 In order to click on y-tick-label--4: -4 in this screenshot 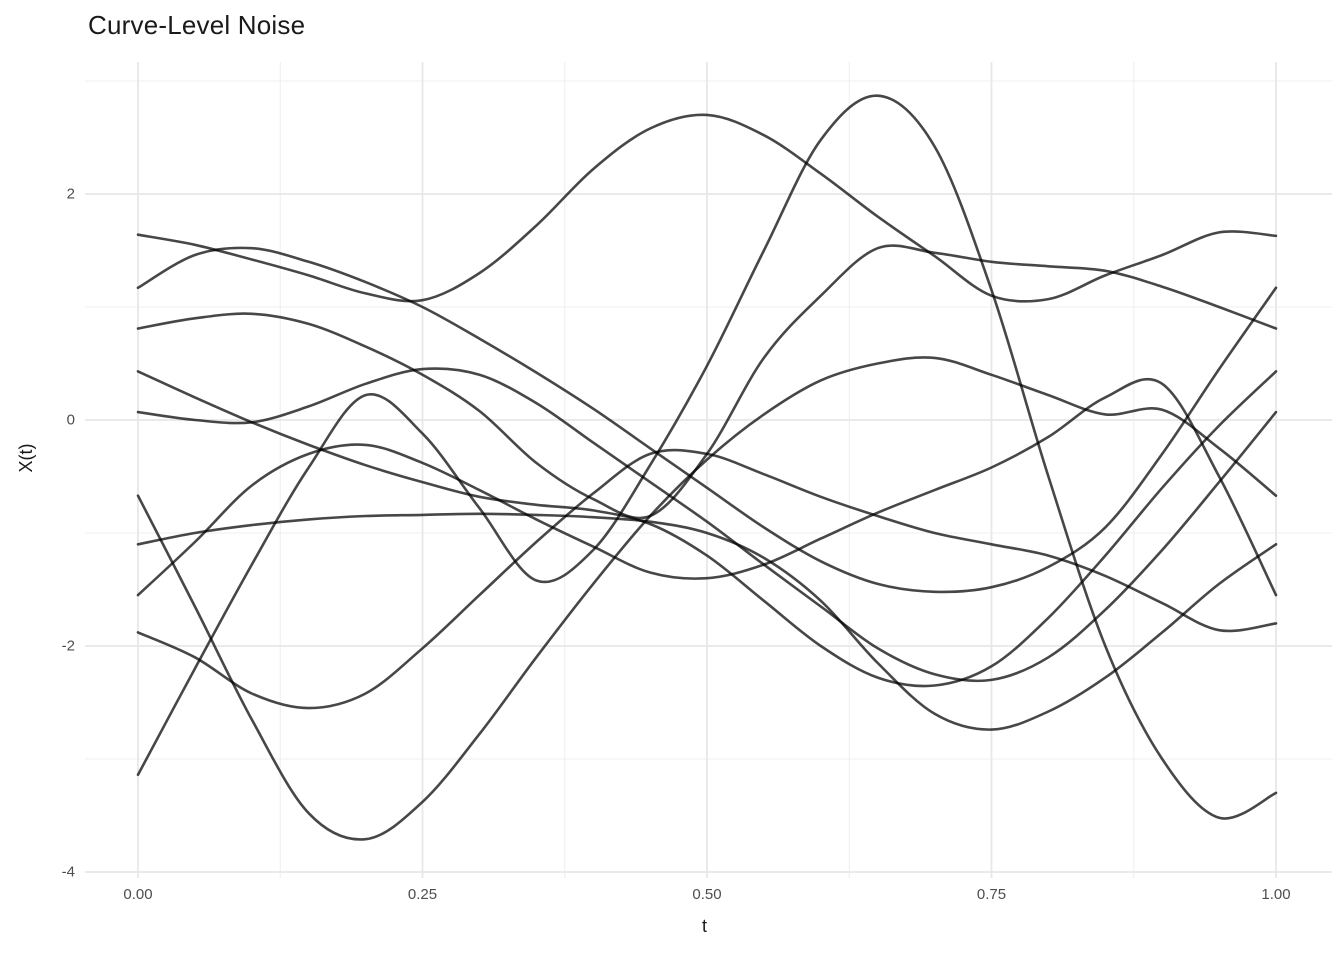, I will do `click(68, 872)`.